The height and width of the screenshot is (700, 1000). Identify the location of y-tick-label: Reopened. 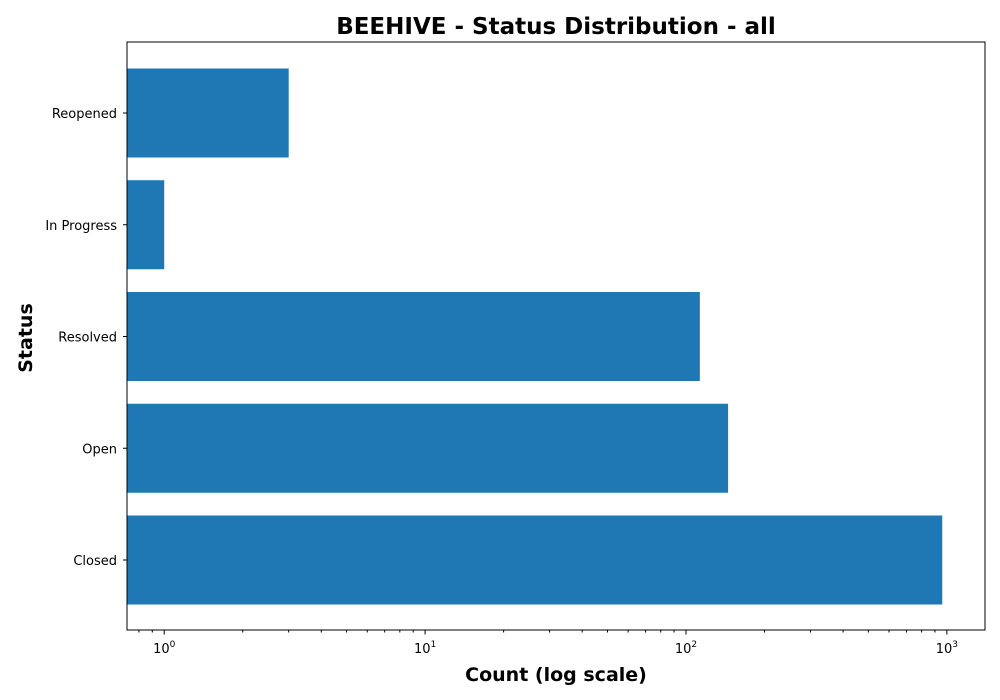
(84, 114).